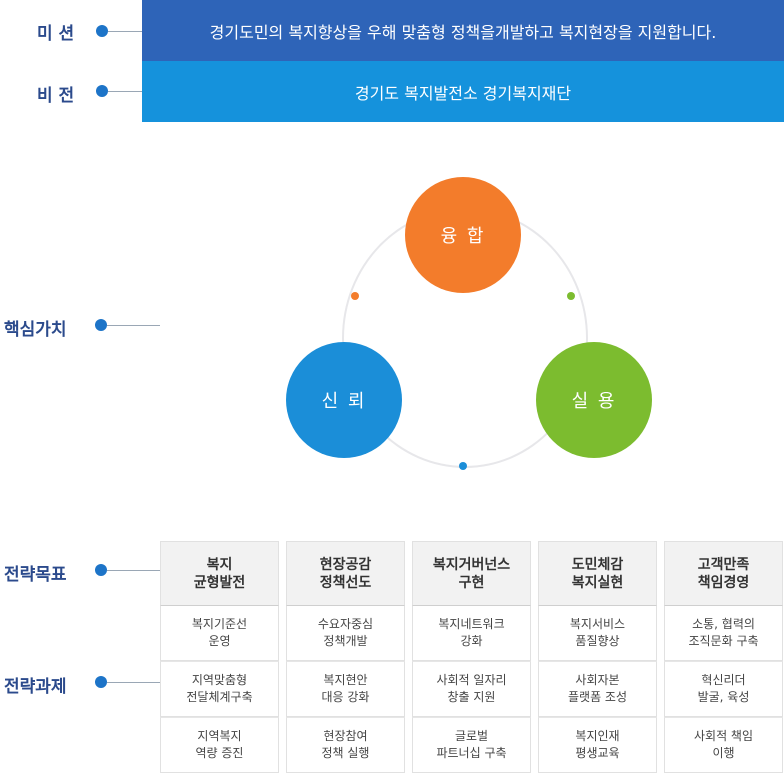 The width and height of the screenshot is (784, 773). I want to click on vision-text: 경기도 복지발전소 경기복지재단, so click(463, 93).